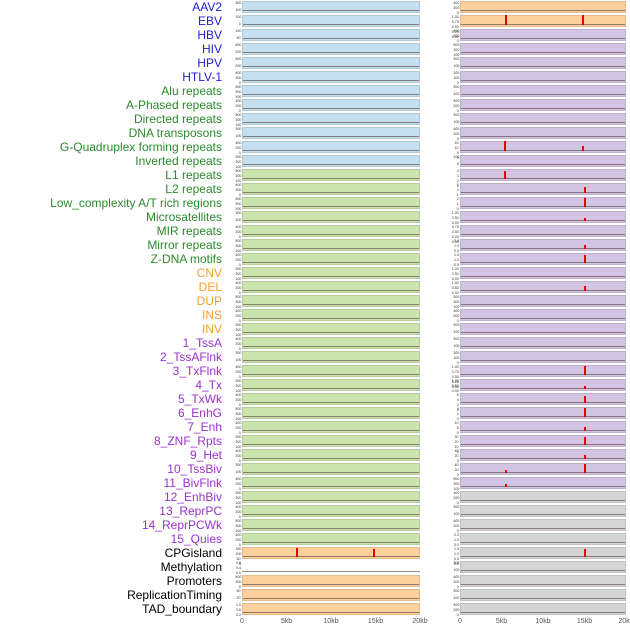  What do you see at coordinates (456, 148) in the screenshot?
I see `y-tick-label: 10` at bounding box center [456, 148].